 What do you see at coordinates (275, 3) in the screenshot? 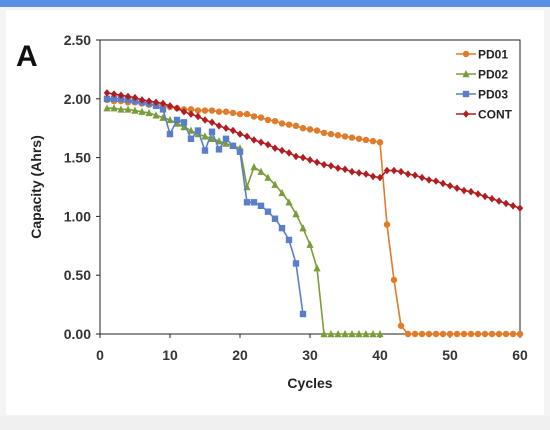
I see `window-top-bar` at bounding box center [275, 3].